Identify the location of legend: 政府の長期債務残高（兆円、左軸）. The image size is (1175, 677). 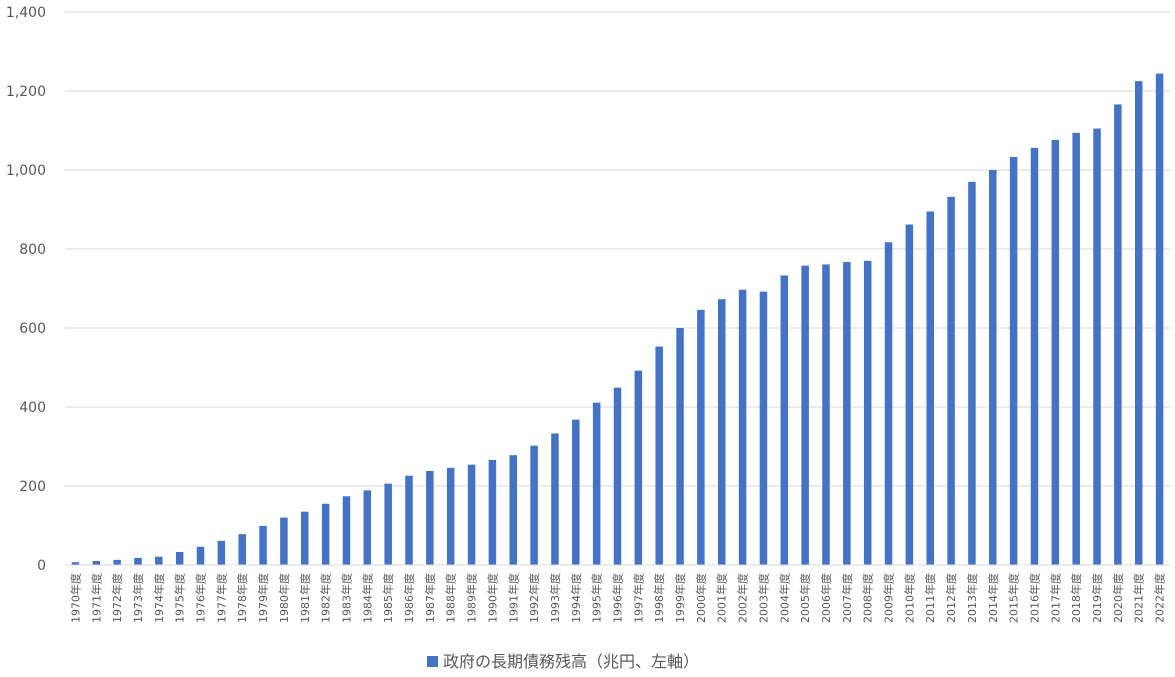
(563, 661).